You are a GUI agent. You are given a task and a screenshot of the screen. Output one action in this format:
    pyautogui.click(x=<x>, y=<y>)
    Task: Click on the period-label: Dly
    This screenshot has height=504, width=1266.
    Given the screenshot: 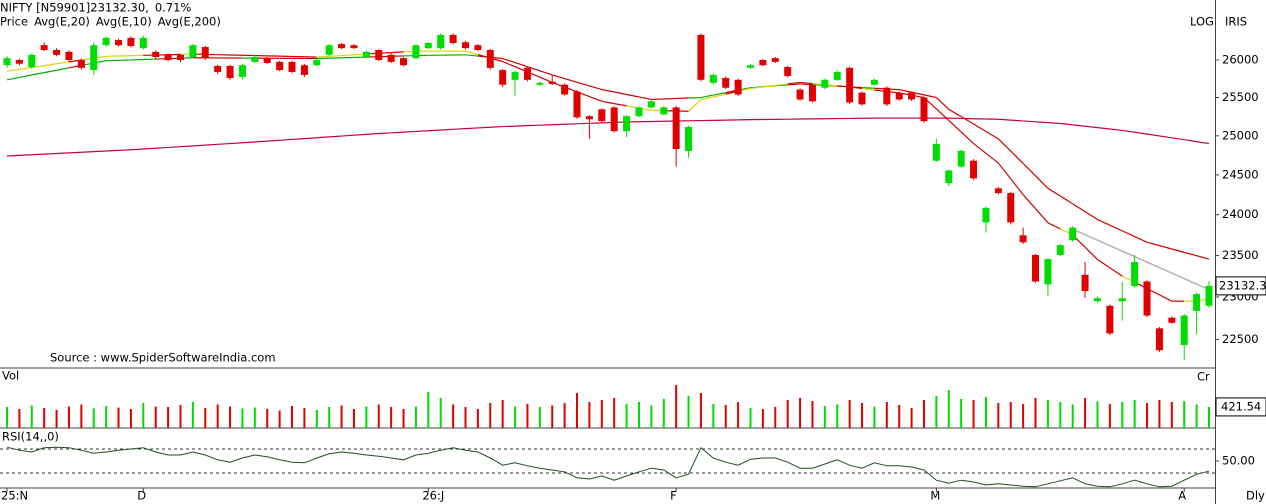 What is the action you would take?
    pyautogui.click(x=1255, y=496)
    